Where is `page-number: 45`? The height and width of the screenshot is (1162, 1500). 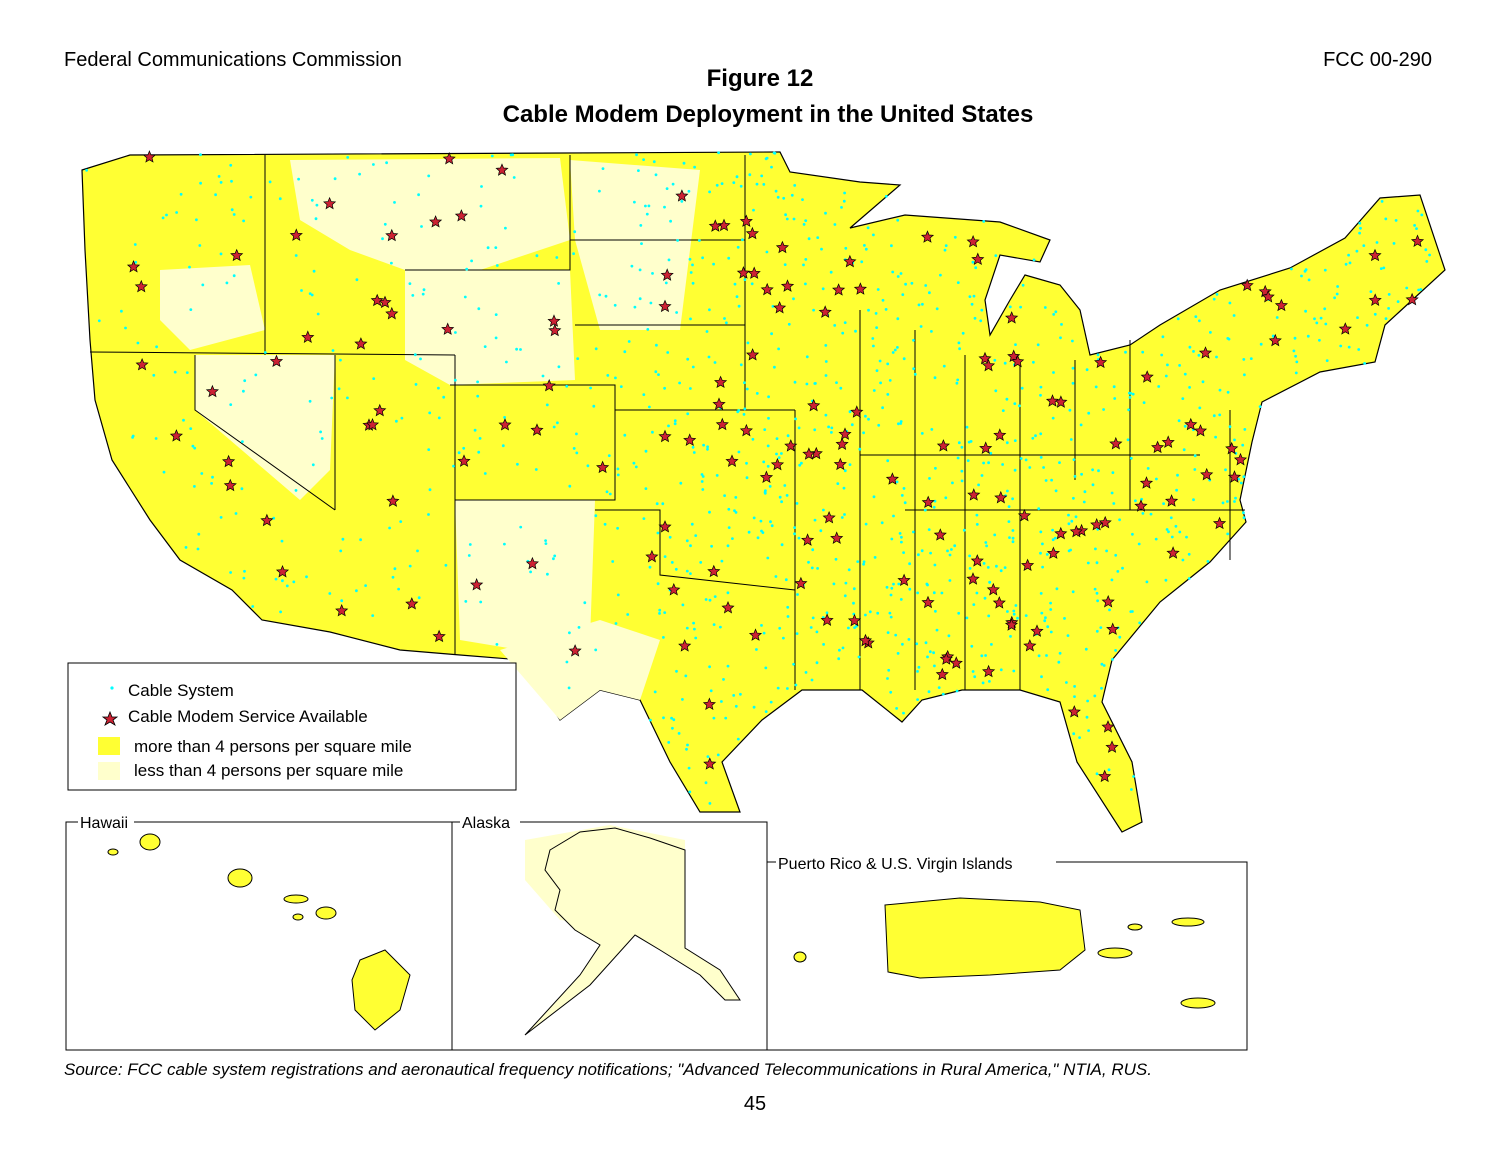
page-number: 45 is located at coordinates (755, 1104).